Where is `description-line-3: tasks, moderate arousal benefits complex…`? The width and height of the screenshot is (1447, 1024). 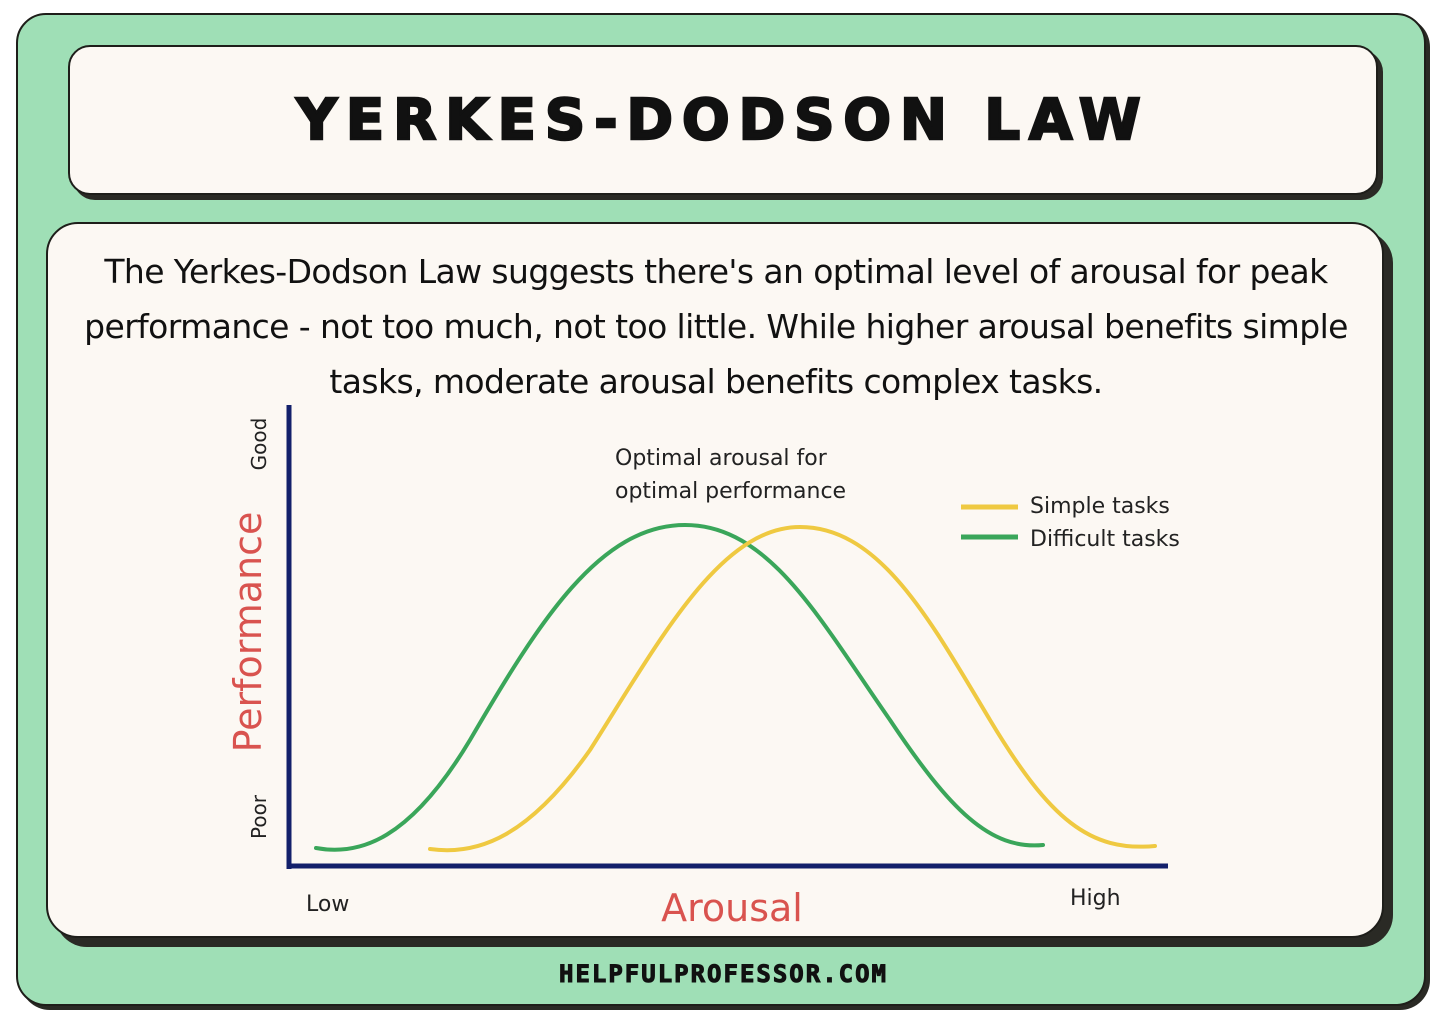 description-line-3: tasks, moderate arousal benefits complex… is located at coordinates (716, 381).